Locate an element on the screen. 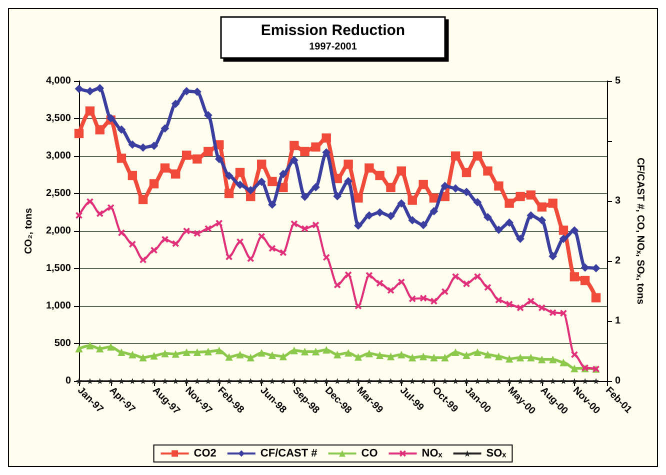 The height and width of the screenshot is (475, 666). y-tick-label: 0 is located at coordinates (68, 381).